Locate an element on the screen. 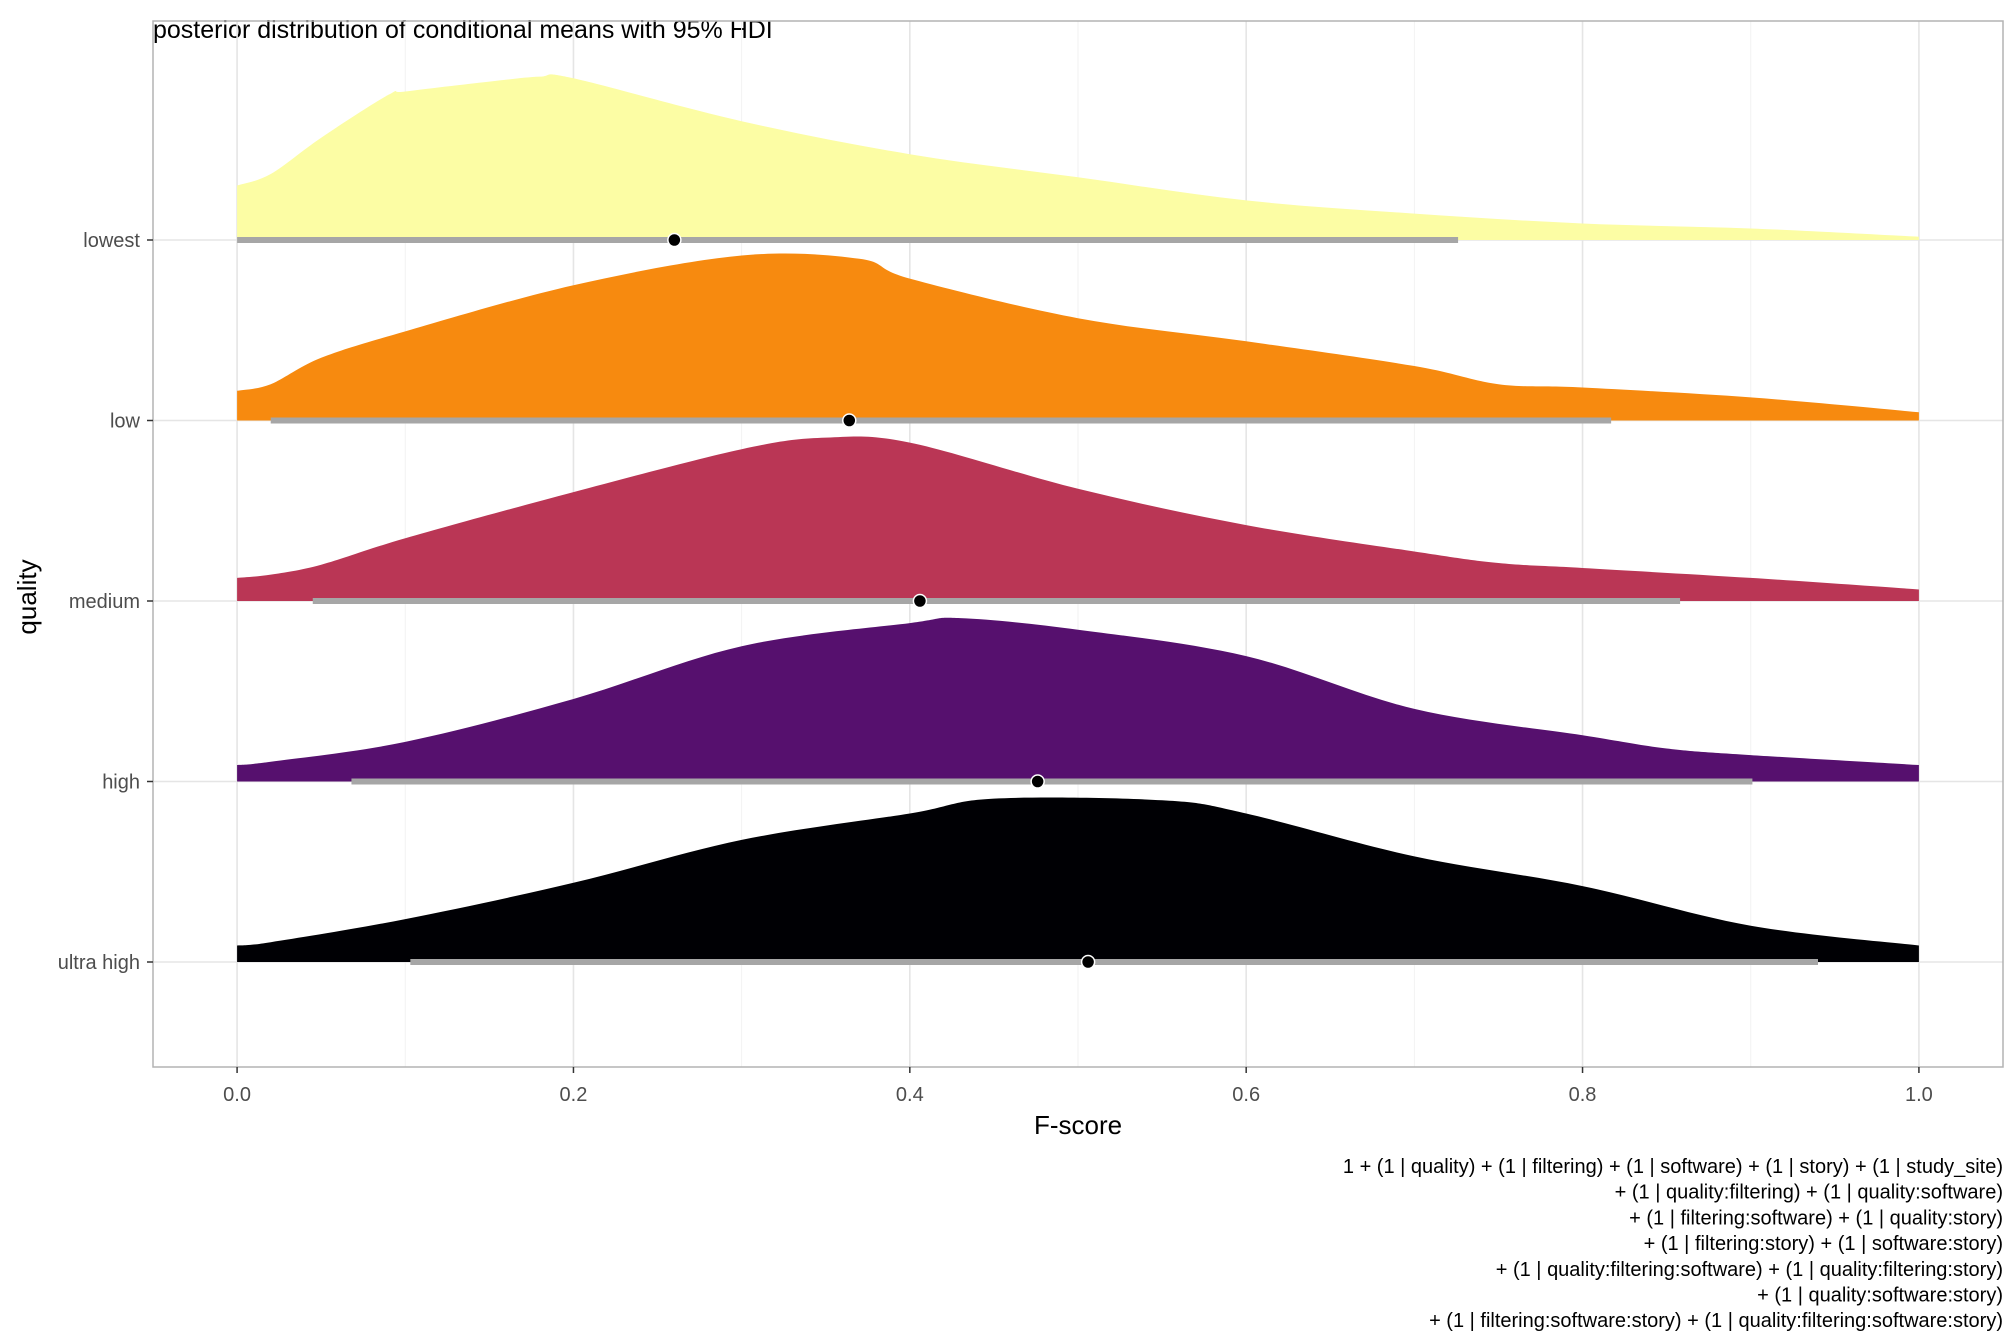  x-axis-ticks: 0.0 0.2 0.4 0.6 0.8 1.0 is located at coordinates (1078, 1086).